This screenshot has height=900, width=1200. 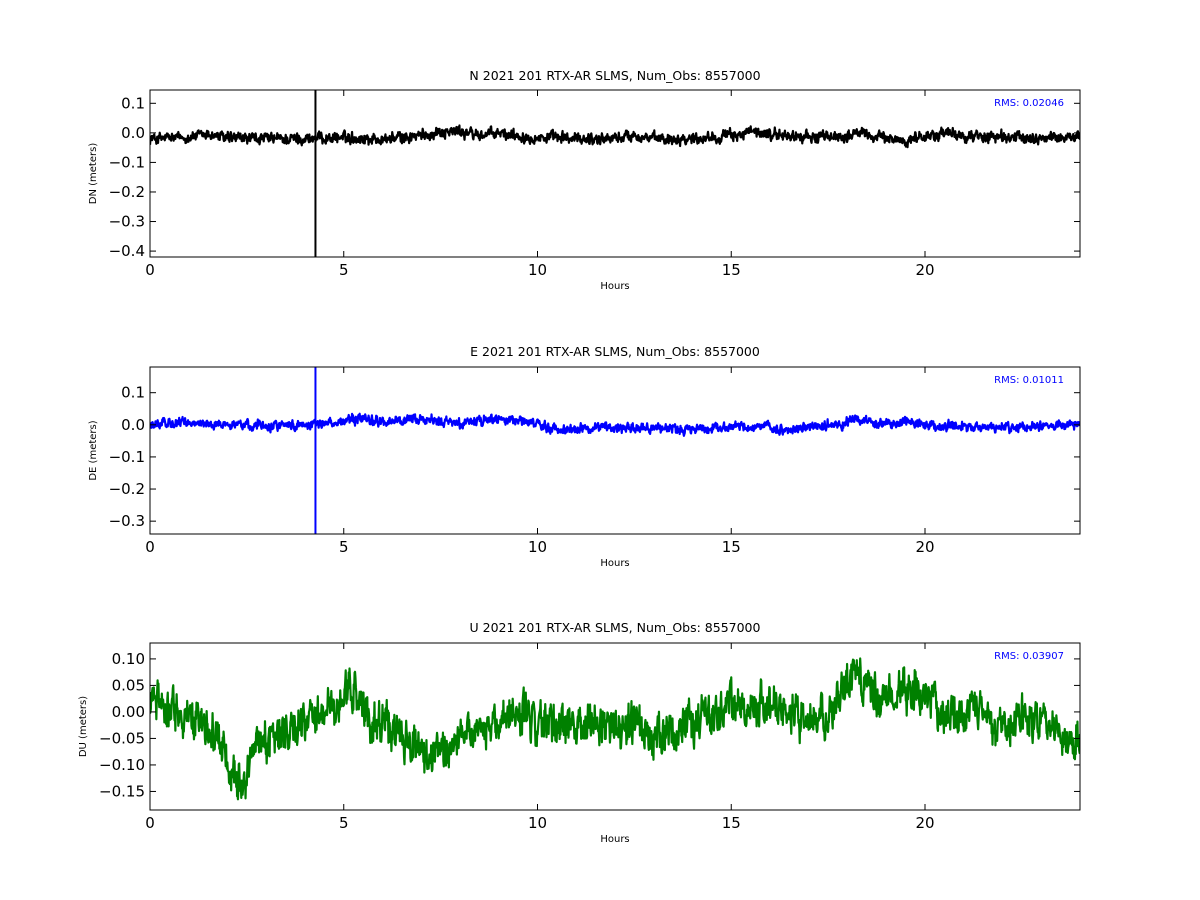 I want to click on north-ytick-label: −0.1, so click(x=127, y=162).